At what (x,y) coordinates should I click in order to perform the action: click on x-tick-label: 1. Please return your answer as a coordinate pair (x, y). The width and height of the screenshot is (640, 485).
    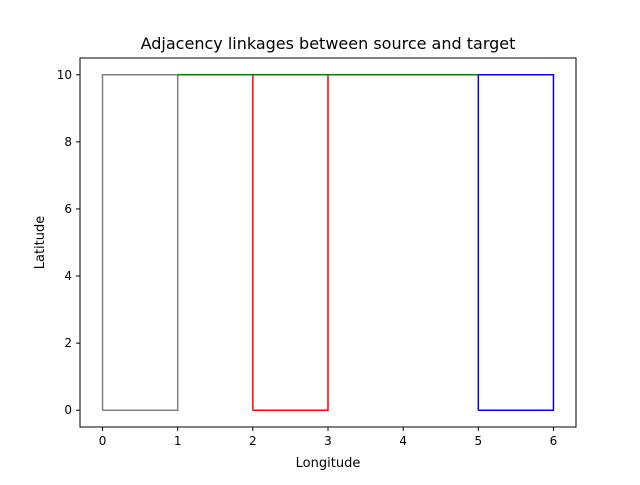
    Looking at the image, I should click on (178, 441).